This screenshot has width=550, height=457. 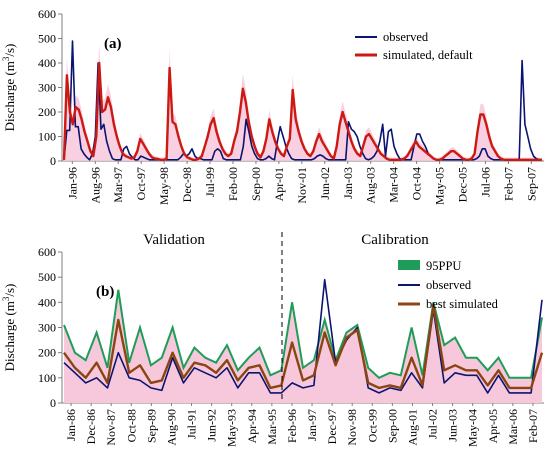 I want to click on panel-label: (b), so click(x=105, y=292).